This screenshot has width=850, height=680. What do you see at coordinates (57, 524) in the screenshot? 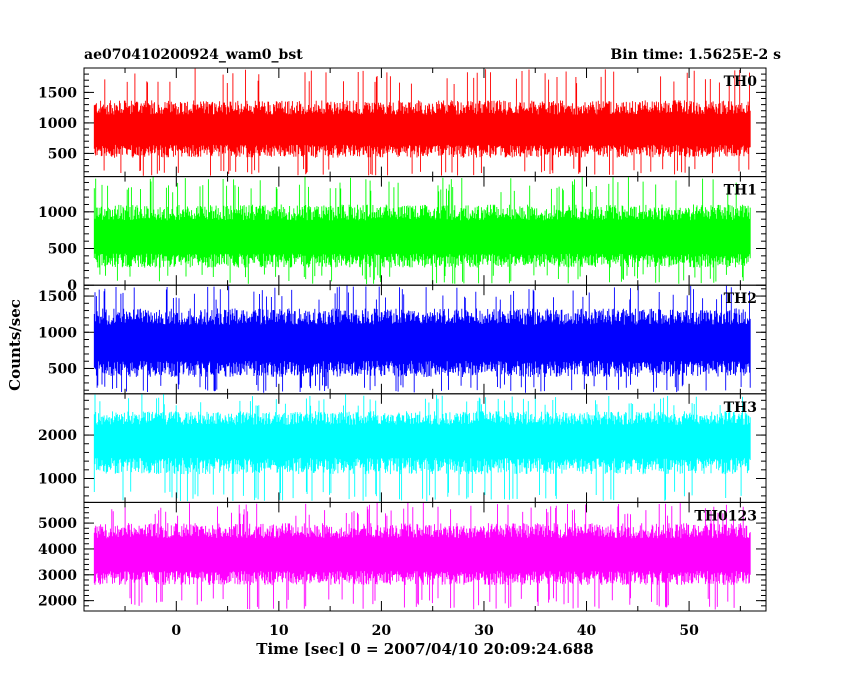
I see `y-tick-label: 5000` at bounding box center [57, 524].